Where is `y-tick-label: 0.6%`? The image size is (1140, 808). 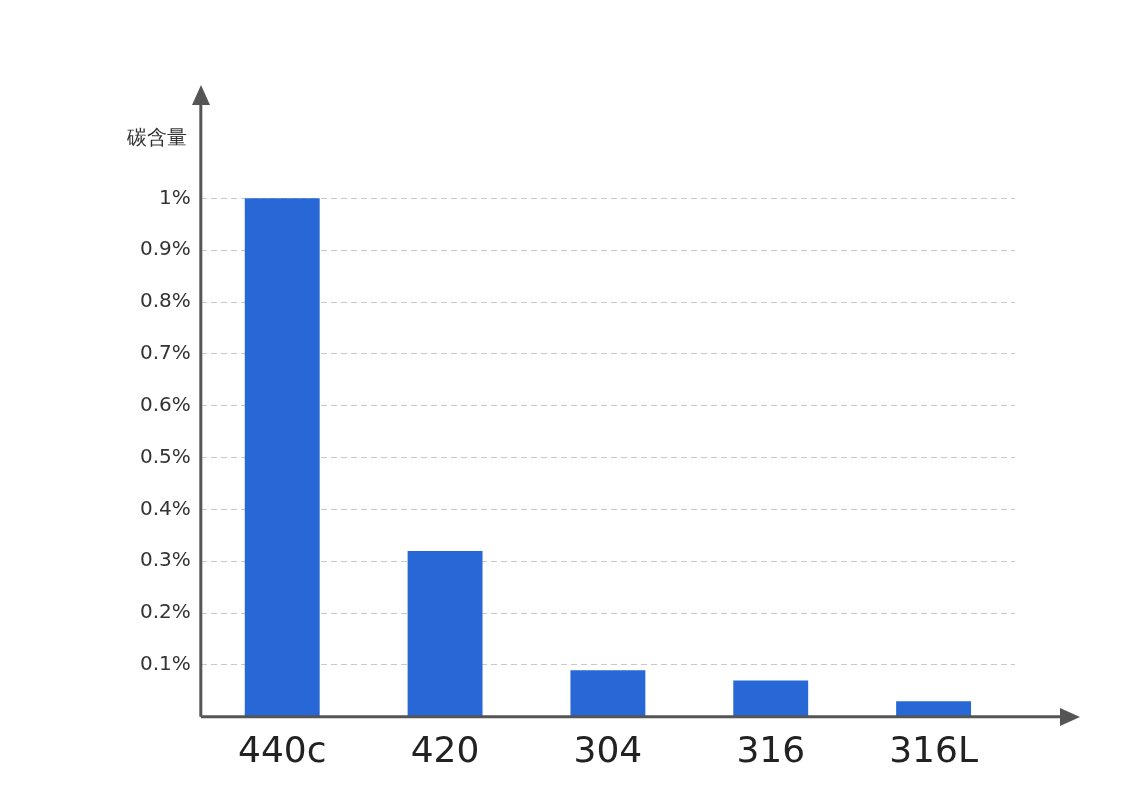
y-tick-label: 0.6% is located at coordinates (165, 403).